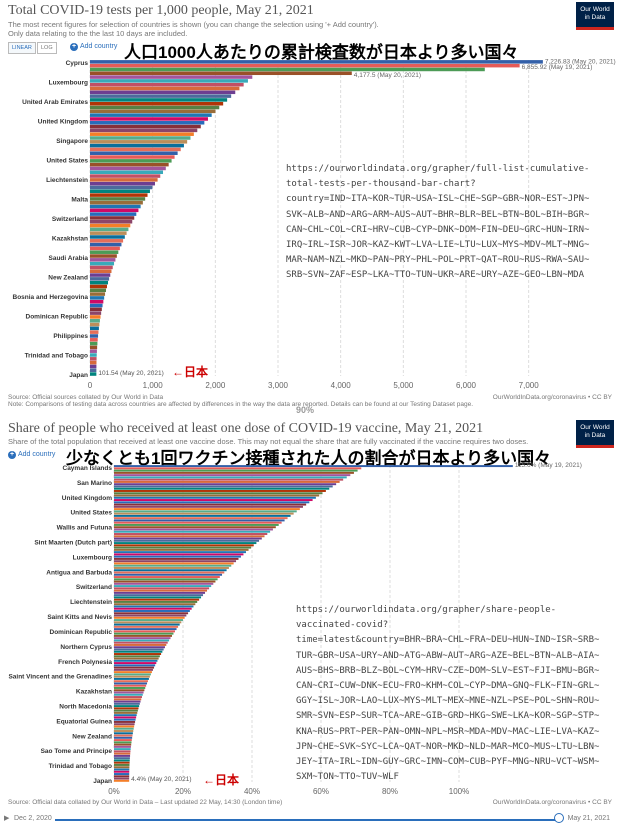 This screenshot has height=826, width=620. Describe the element at coordinates (22, 48) in the screenshot. I see `linear-toggle-button: LINEAR` at that location.